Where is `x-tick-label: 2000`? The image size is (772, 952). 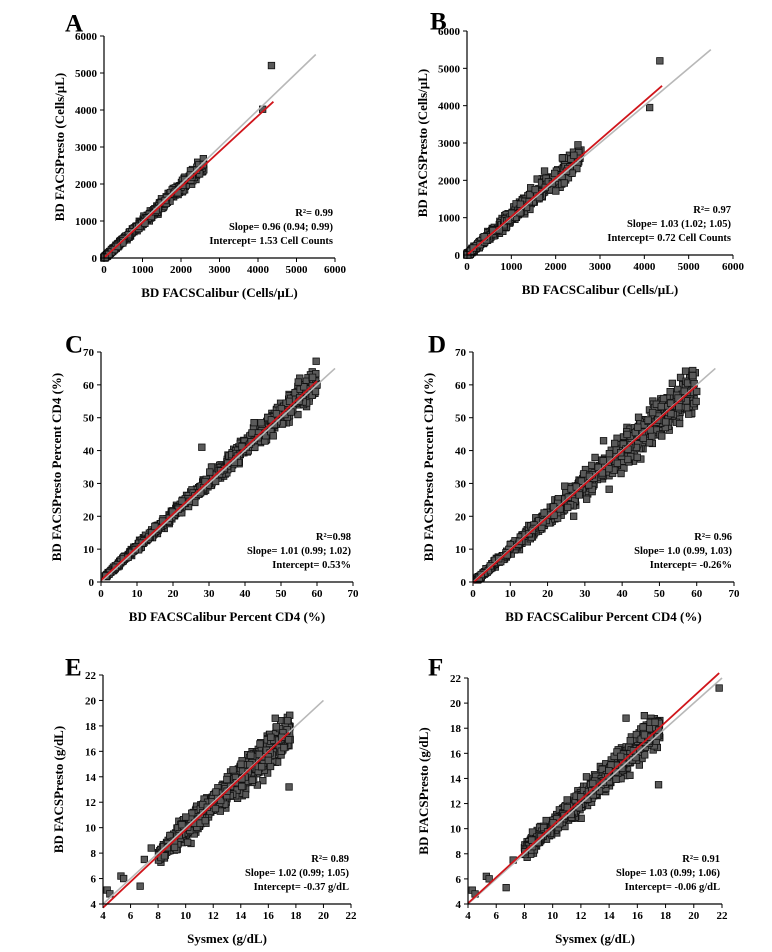 x-tick-label: 2000 is located at coordinates (556, 267).